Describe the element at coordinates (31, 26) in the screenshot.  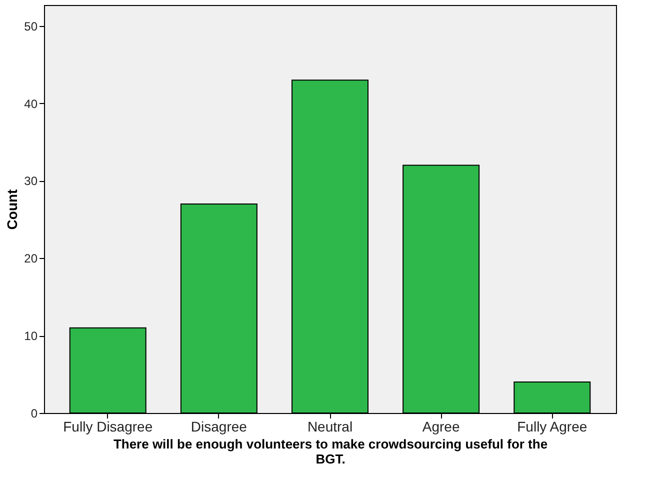
I see `y-tick-label: 50` at that location.